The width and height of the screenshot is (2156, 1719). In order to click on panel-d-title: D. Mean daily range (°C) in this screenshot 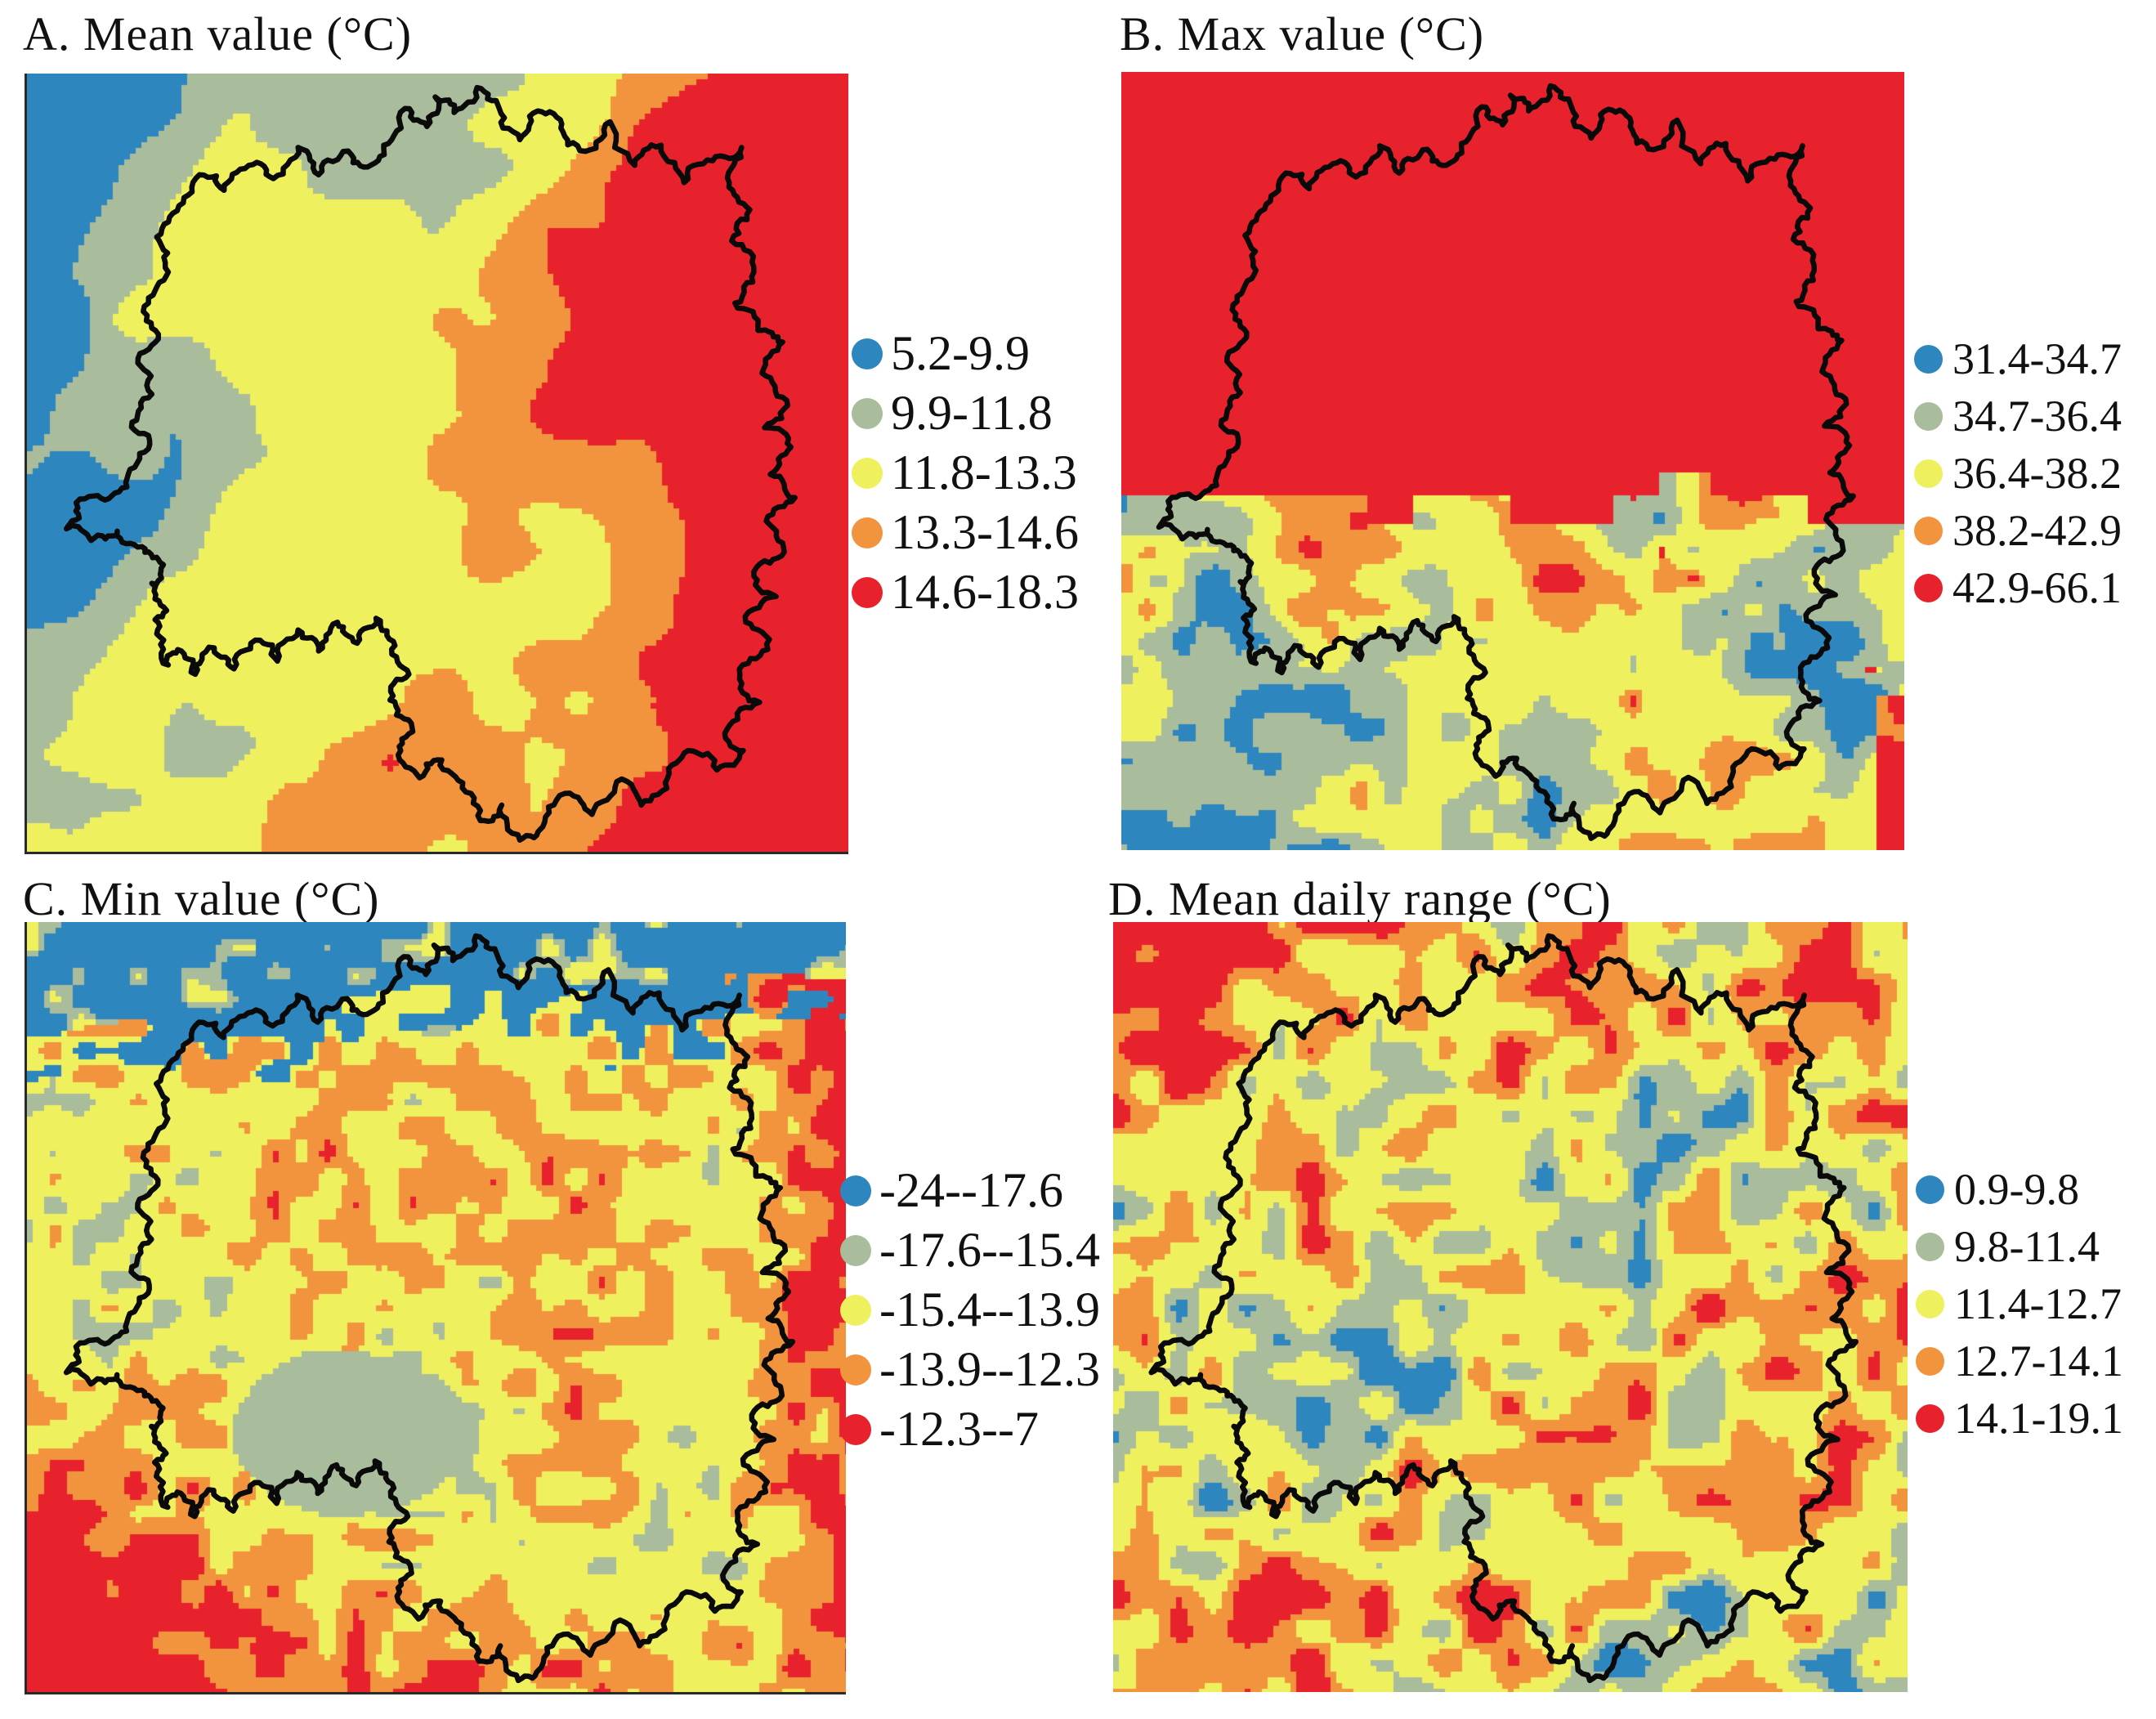, I will do `click(1360, 899)`.